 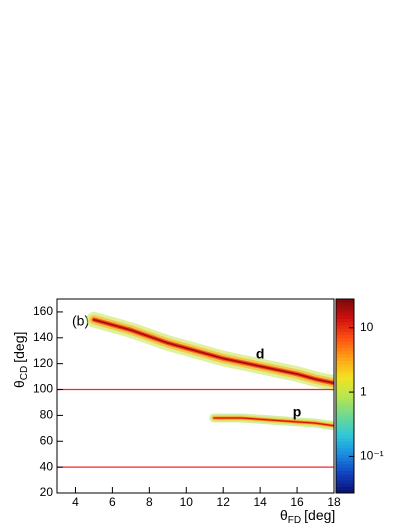 What do you see at coordinates (80, 321) in the screenshot?
I see `annotation: (b)` at bounding box center [80, 321].